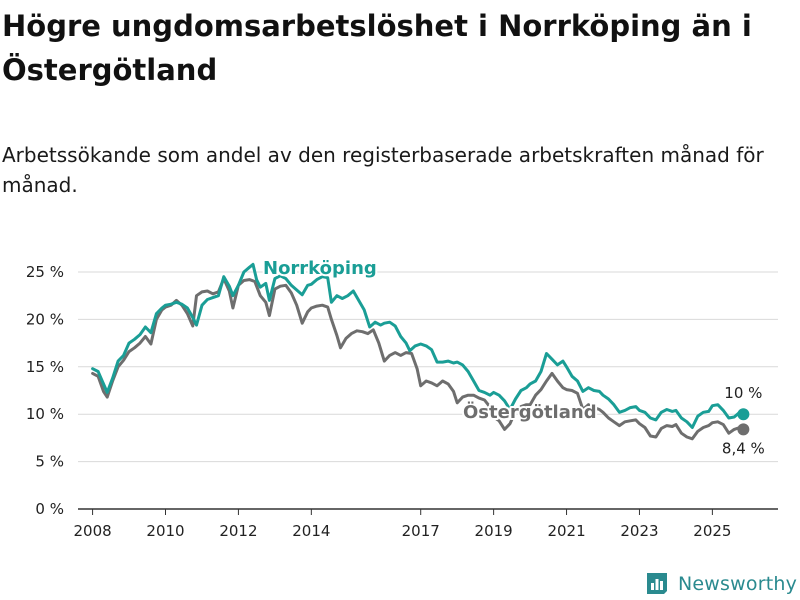  I want to click on end-label-ostergotland: 8,4 %, so click(743, 448).